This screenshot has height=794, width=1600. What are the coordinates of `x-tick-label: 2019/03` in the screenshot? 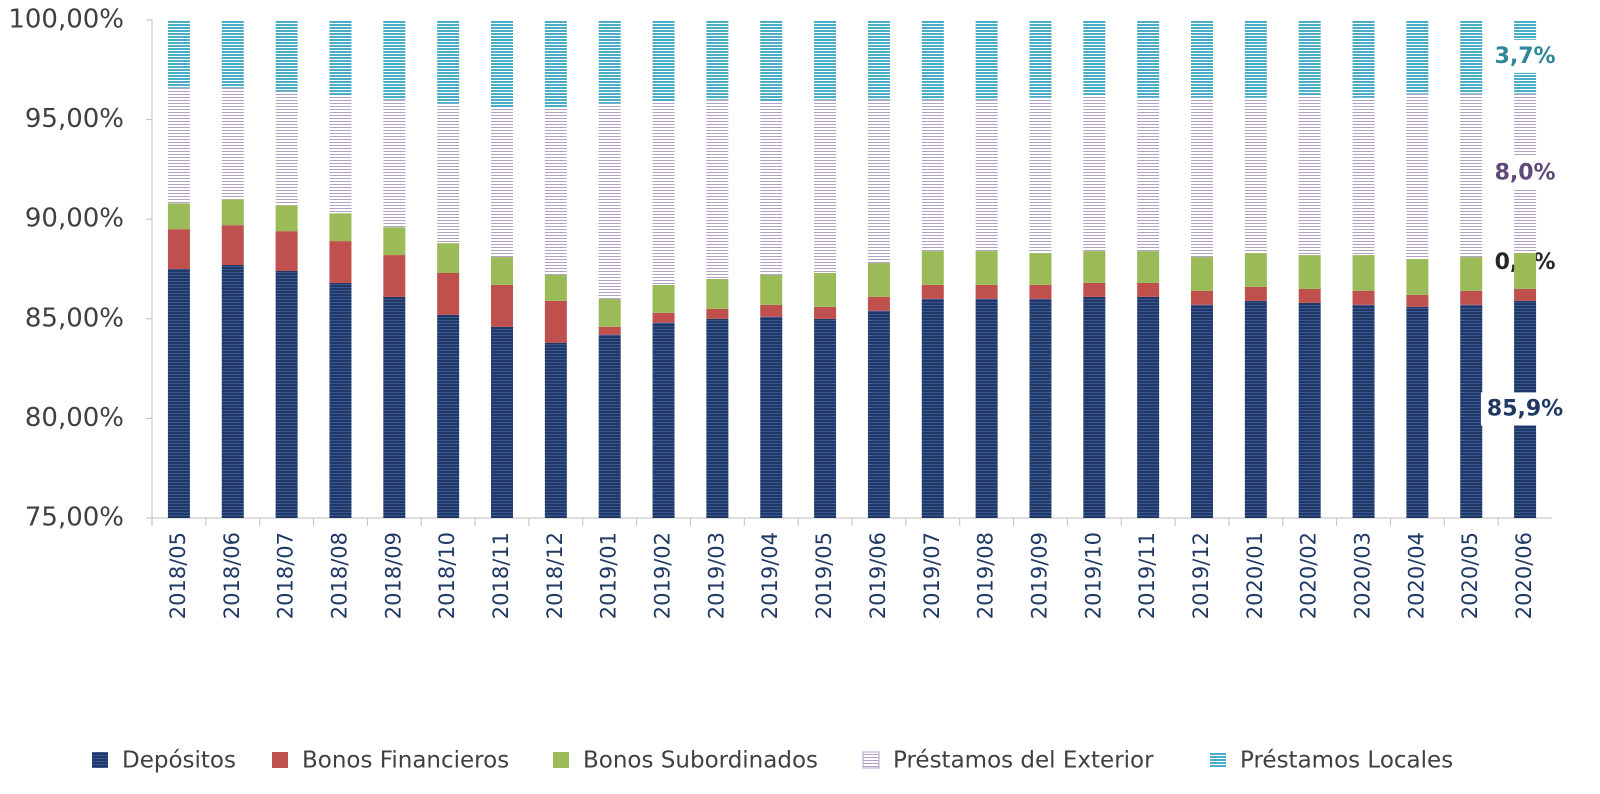 It's located at (716, 575).